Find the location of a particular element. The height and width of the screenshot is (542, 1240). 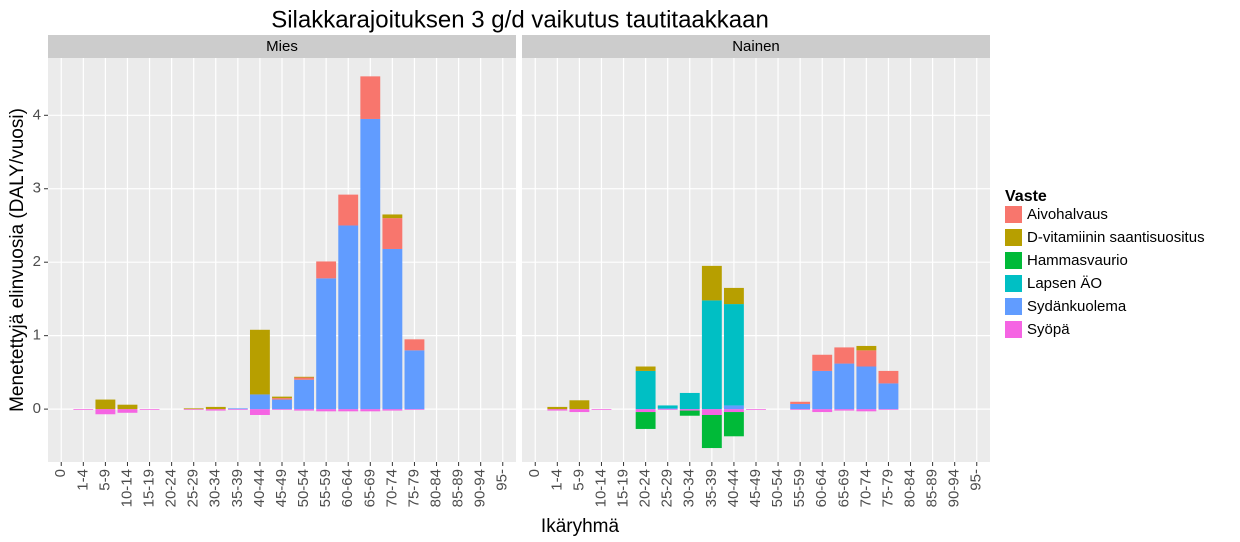

strip is located at coordinates (756, 46).